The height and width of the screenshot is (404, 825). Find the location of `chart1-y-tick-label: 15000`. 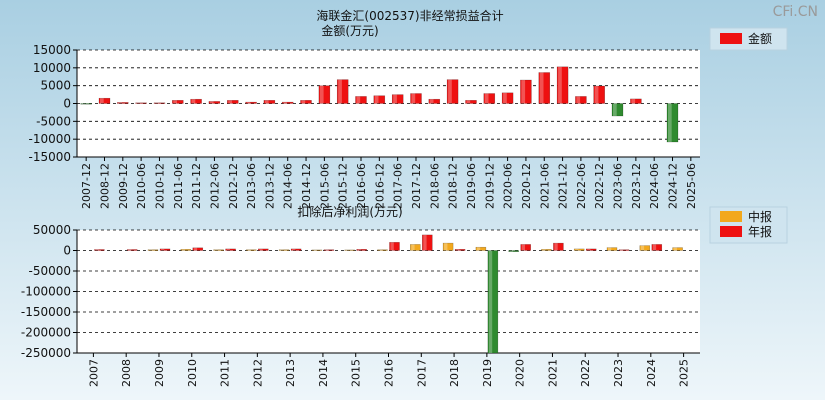

chart1-y-tick-label: 15000 is located at coordinates (52, 50).